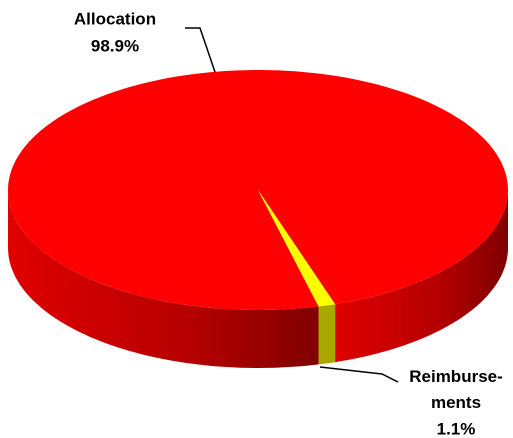 The image size is (513, 438). Describe the element at coordinates (115, 45) in the screenshot. I see `value-label: 98.9%` at that location.